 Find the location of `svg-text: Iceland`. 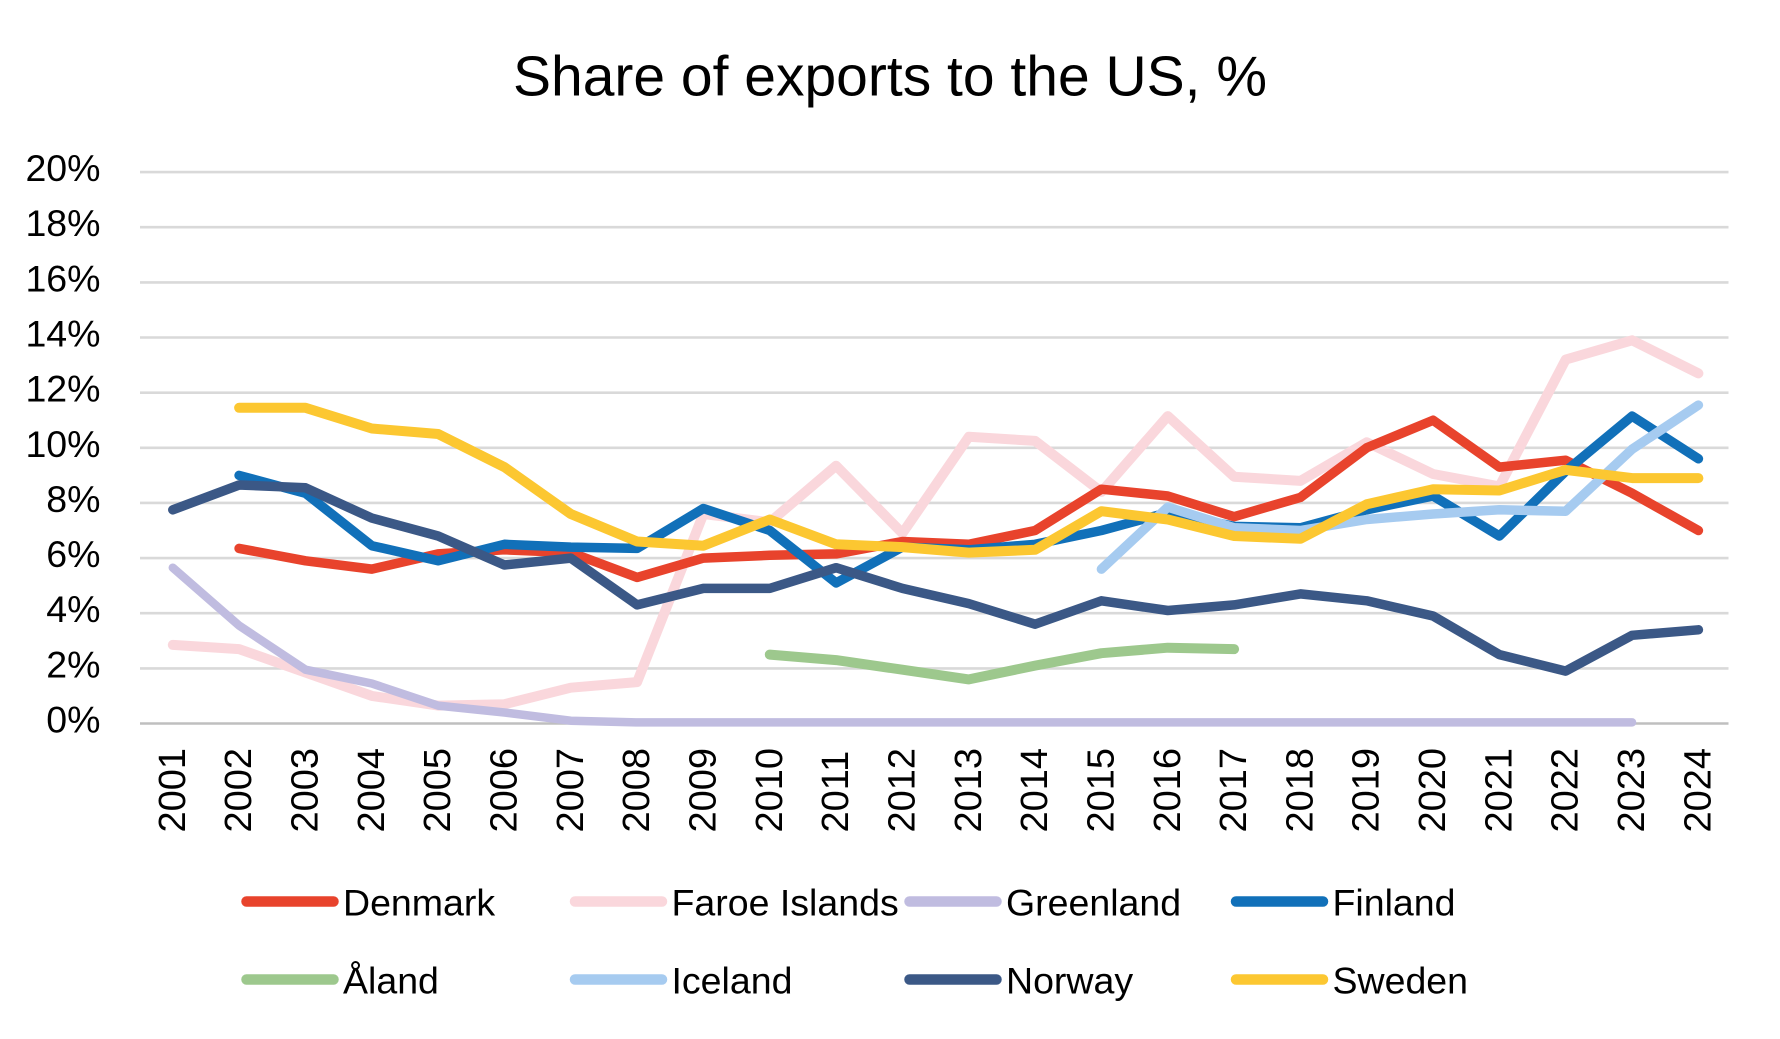

svg-text: Iceland is located at coordinates (732, 981).